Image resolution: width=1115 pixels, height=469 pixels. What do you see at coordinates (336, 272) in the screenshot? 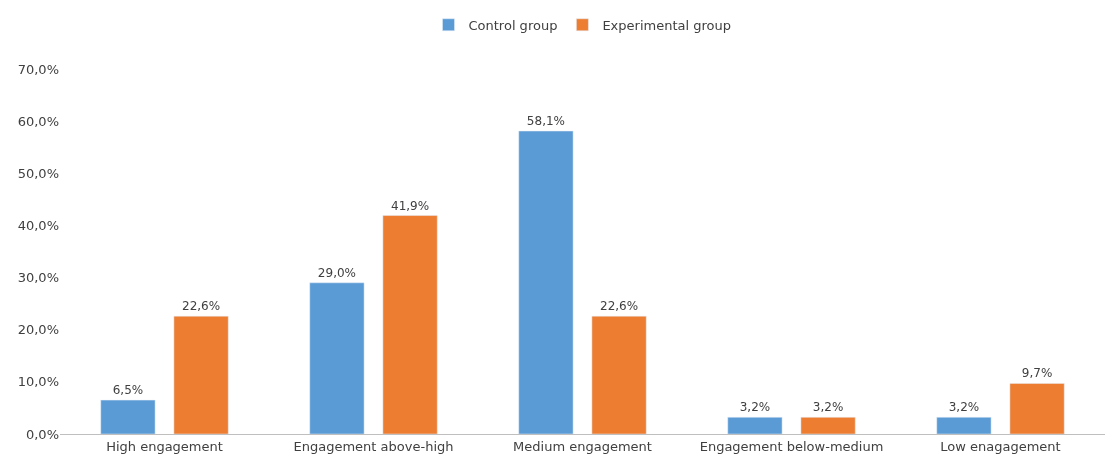
I see `data-label: 29,0%` at bounding box center [336, 272].